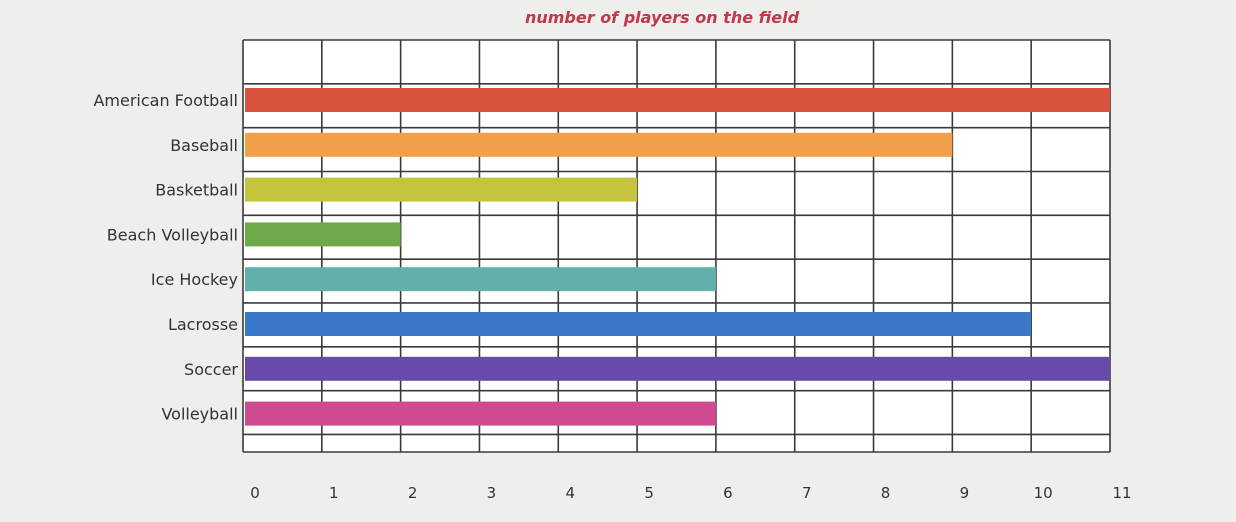 The height and width of the screenshot is (522, 1236). I want to click on x-tick-label: 2, so click(413, 493).